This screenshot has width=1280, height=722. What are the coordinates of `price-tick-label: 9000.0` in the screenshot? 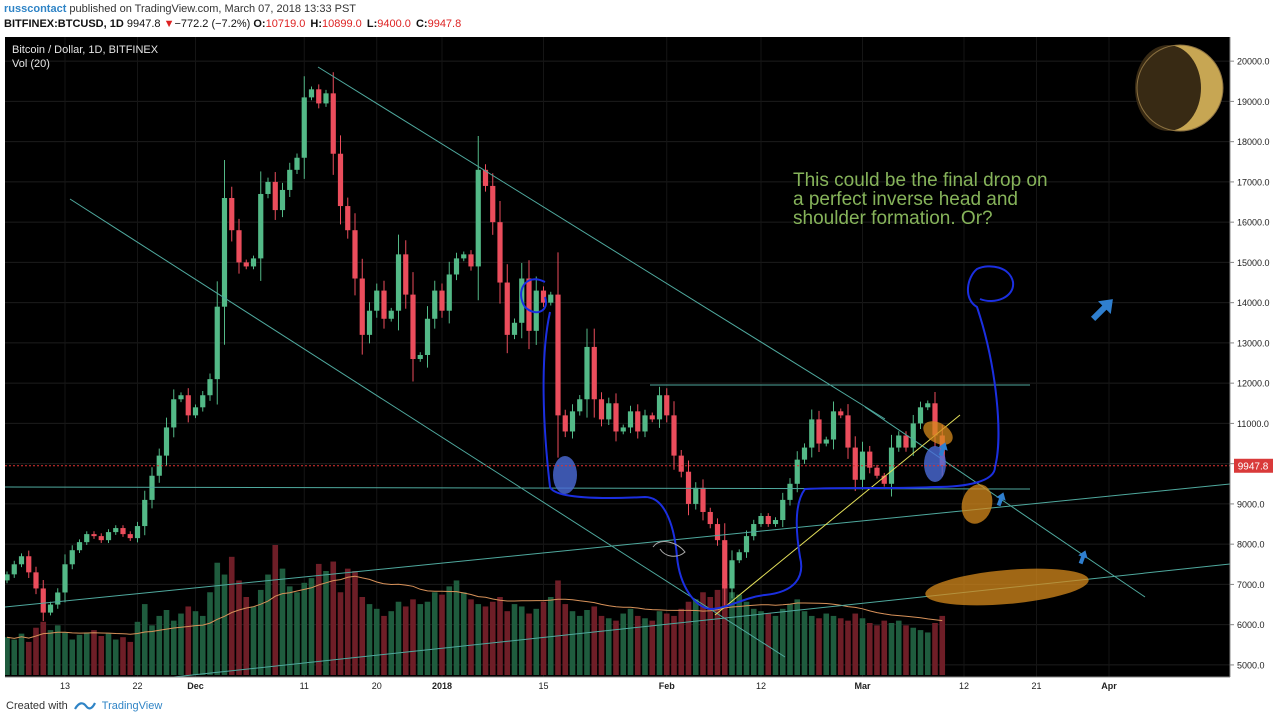 It's located at (1251, 504).